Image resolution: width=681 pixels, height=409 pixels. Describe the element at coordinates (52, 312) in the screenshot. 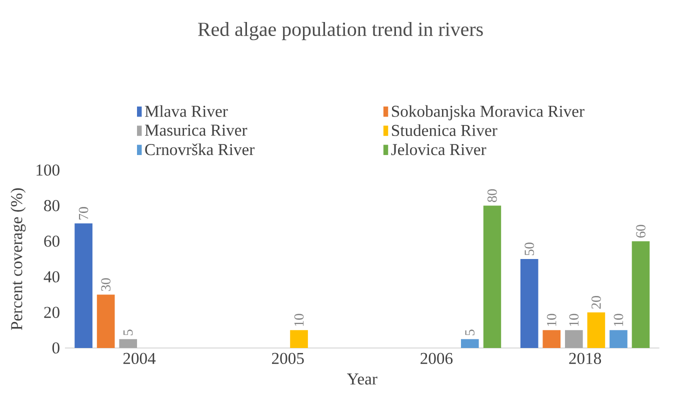

I see `y-tick-label: 20` at that location.